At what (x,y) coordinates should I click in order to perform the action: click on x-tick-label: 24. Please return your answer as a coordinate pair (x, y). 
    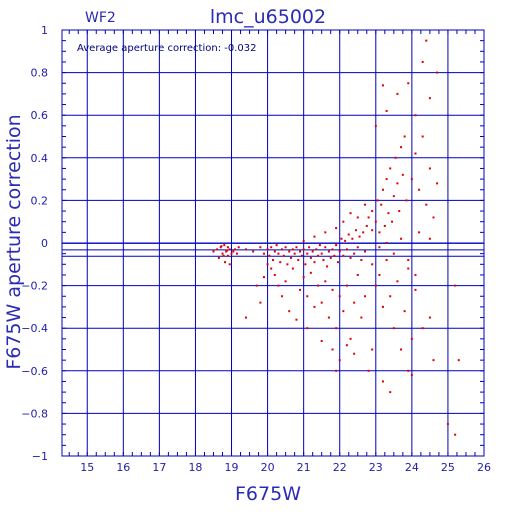
    Looking at the image, I should click on (412, 467).